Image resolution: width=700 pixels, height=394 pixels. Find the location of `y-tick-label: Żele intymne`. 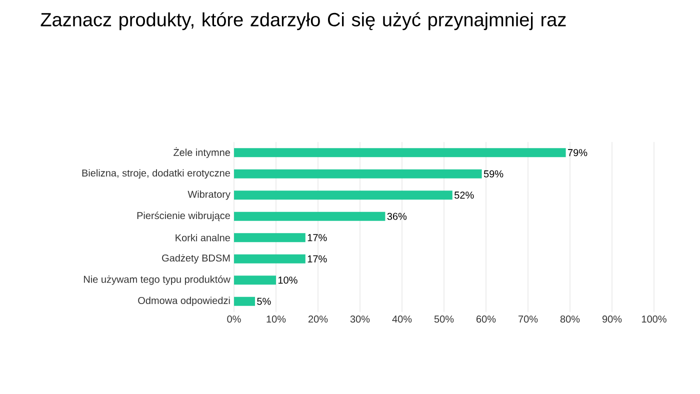

y-tick-label: Żele intymne is located at coordinates (202, 152).